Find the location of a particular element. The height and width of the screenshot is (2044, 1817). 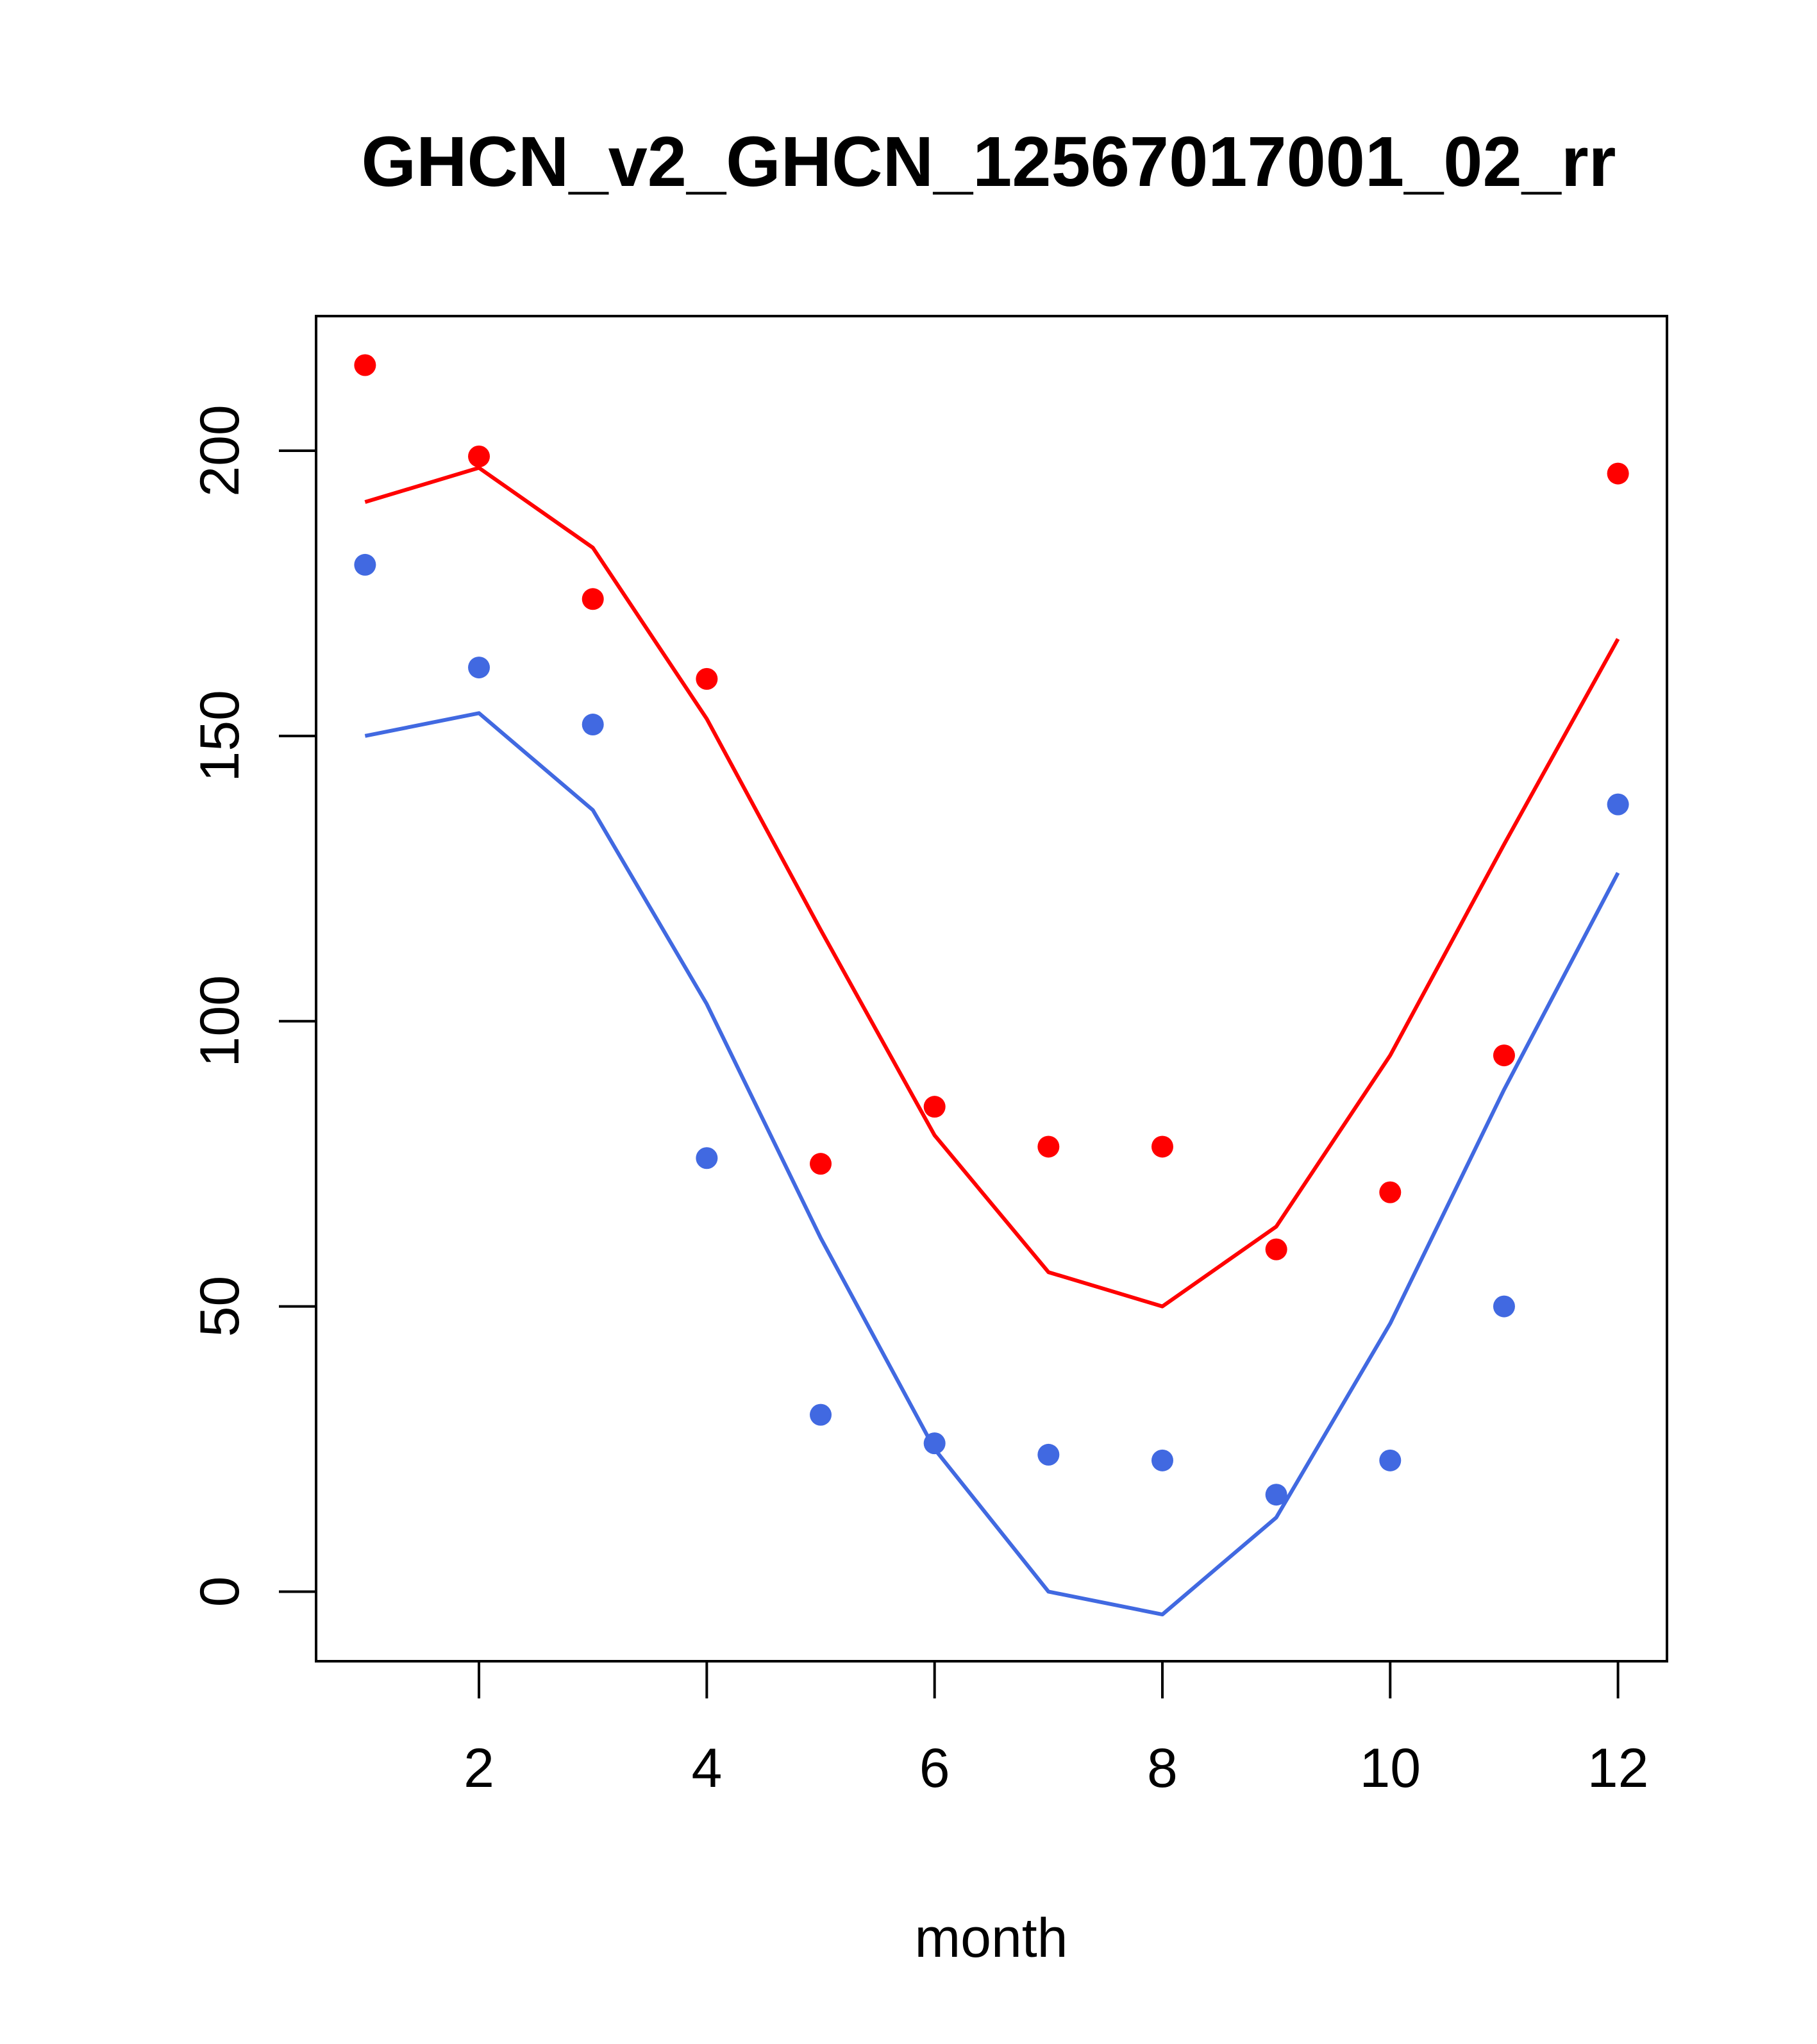

x-tick-label: 10 is located at coordinates (1390, 1768).